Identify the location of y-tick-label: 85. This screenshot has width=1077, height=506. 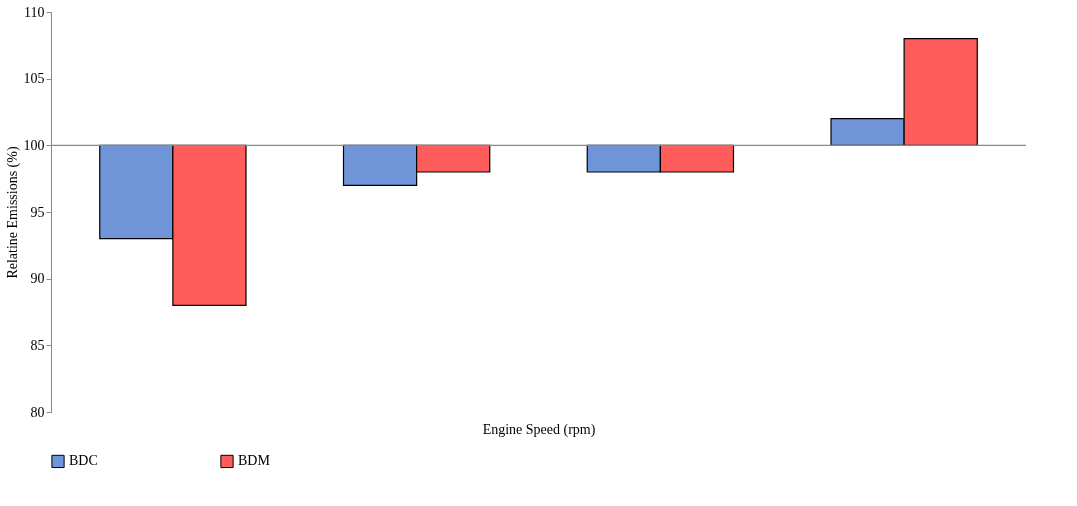
(37, 345).